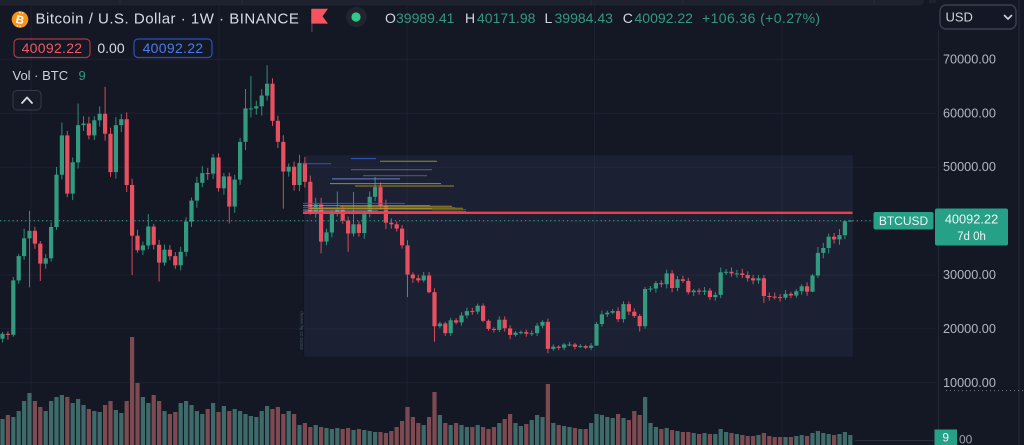  I want to click on svg-text: B, so click(20, 20).